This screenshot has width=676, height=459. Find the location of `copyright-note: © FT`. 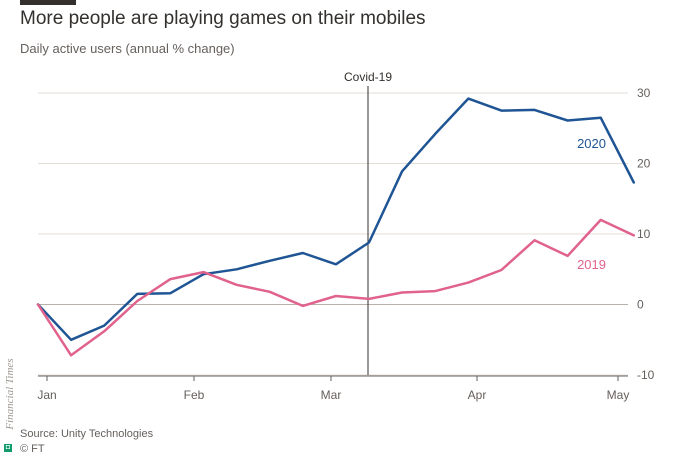

copyright-note: © FT is located at coordinates (32, 449).